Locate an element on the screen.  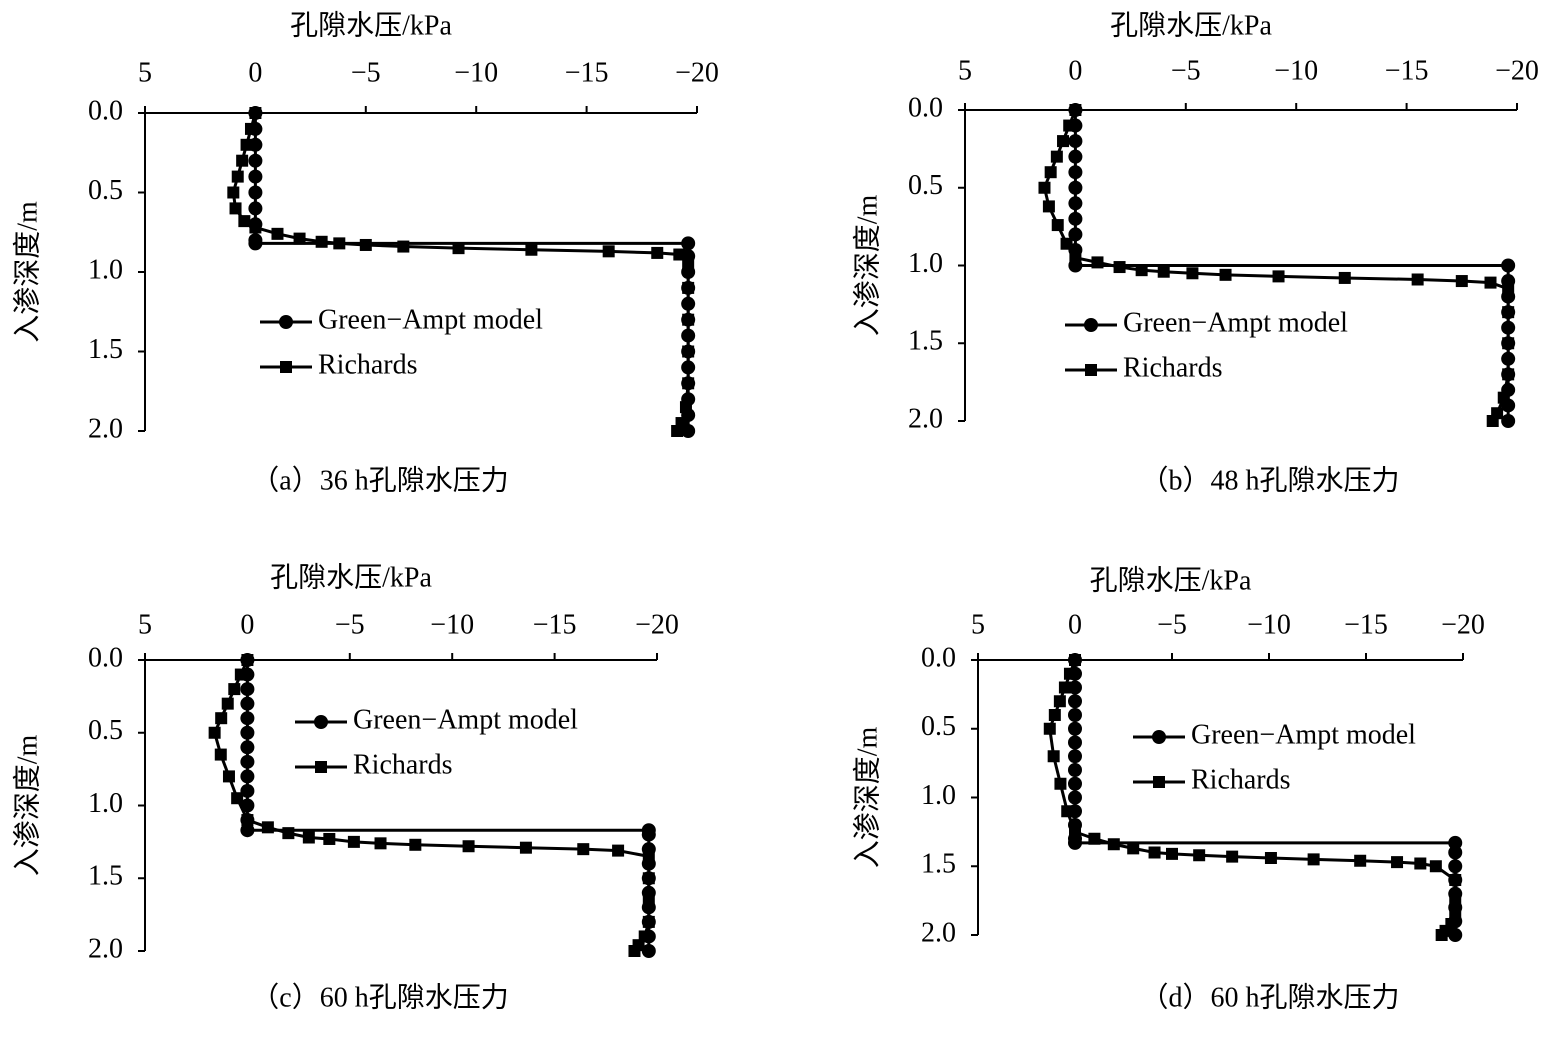
y-tick-label: 1.0 is located at coordinates (105, 803).